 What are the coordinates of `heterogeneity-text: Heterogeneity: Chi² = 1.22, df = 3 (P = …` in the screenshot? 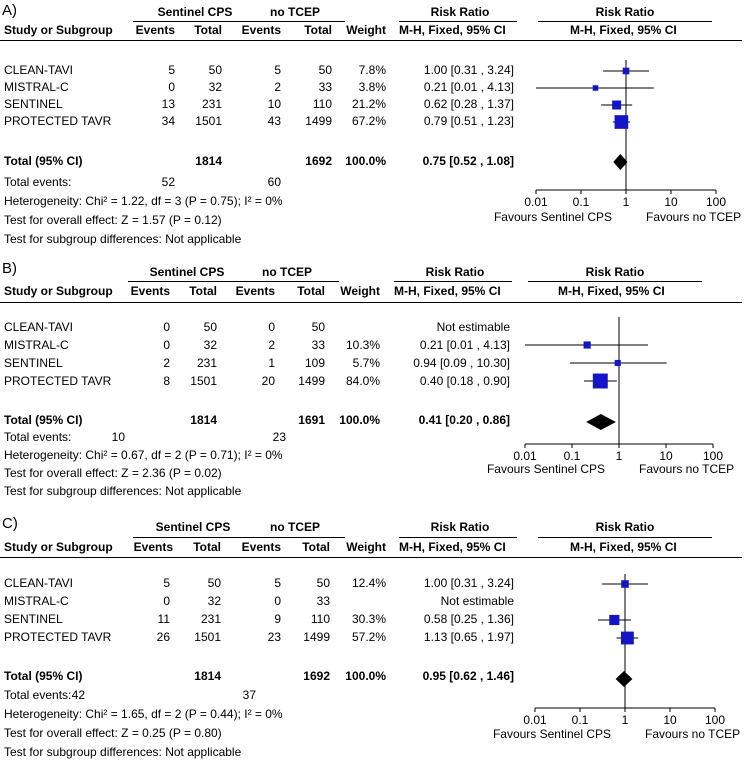 It's located at (143, 201).